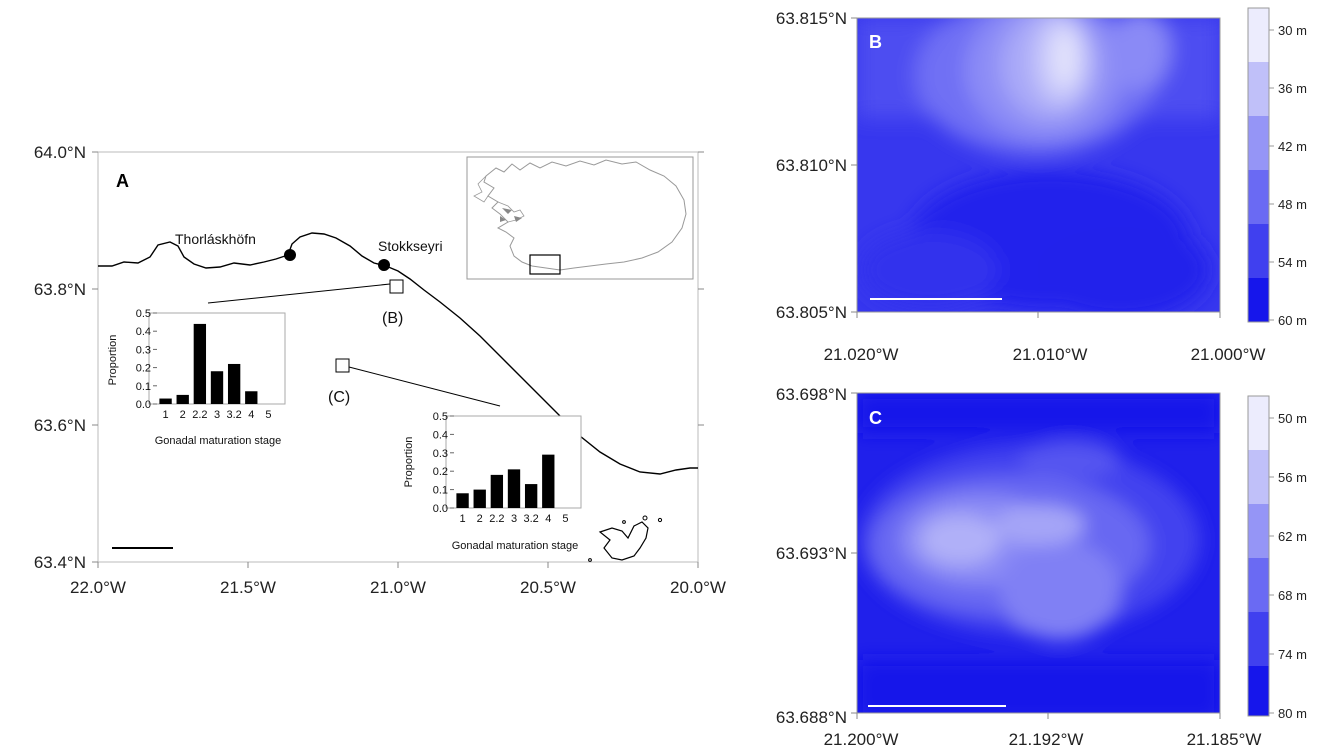  Describe the element at coordinates (530, 519) in the screenshot. I see `x-tick-label: 3.2` at that location.